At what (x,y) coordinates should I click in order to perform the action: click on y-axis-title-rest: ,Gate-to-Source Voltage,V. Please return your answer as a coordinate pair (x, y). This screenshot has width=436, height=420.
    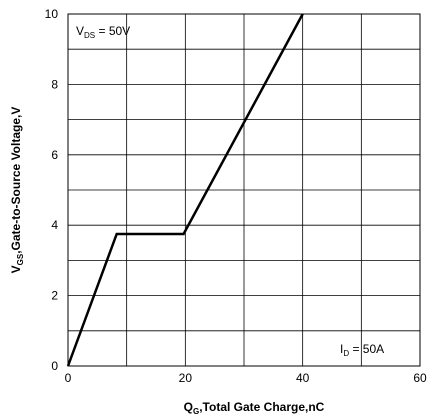
    Looking at the image, I should click on (16, 180).